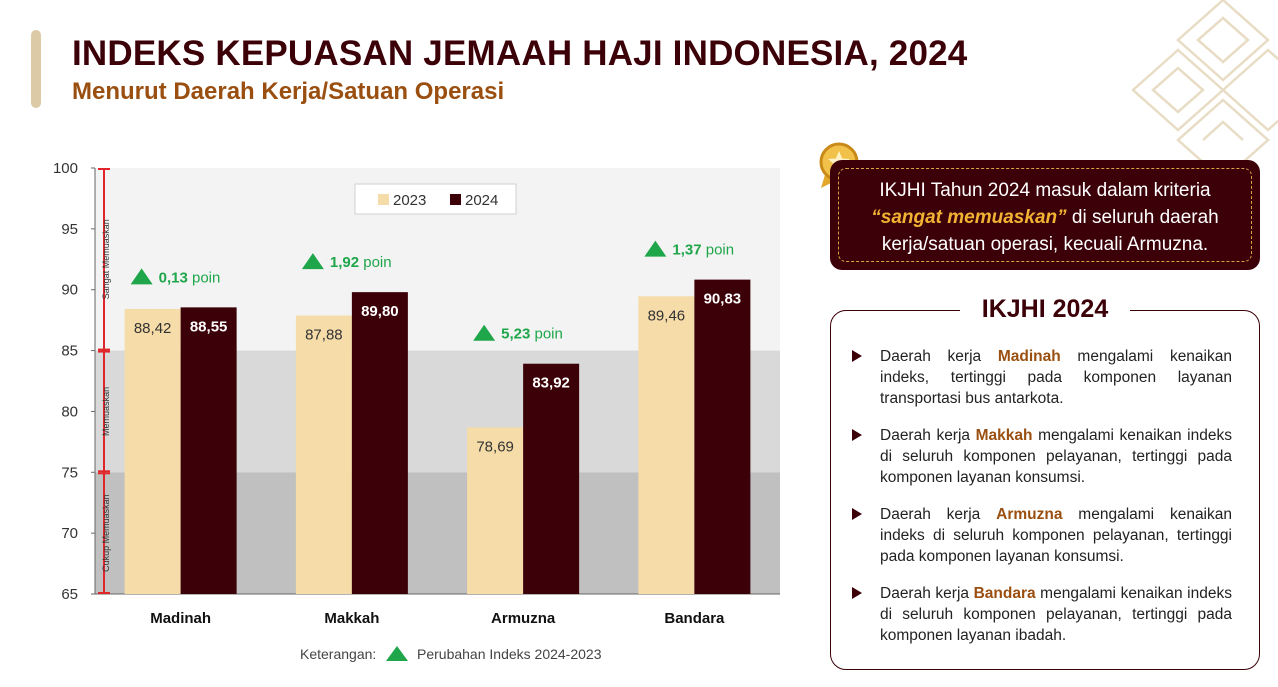  Describe the element at coordinates (69, 290) in the screenshot. I see `y-tick-label: 90` at that location.